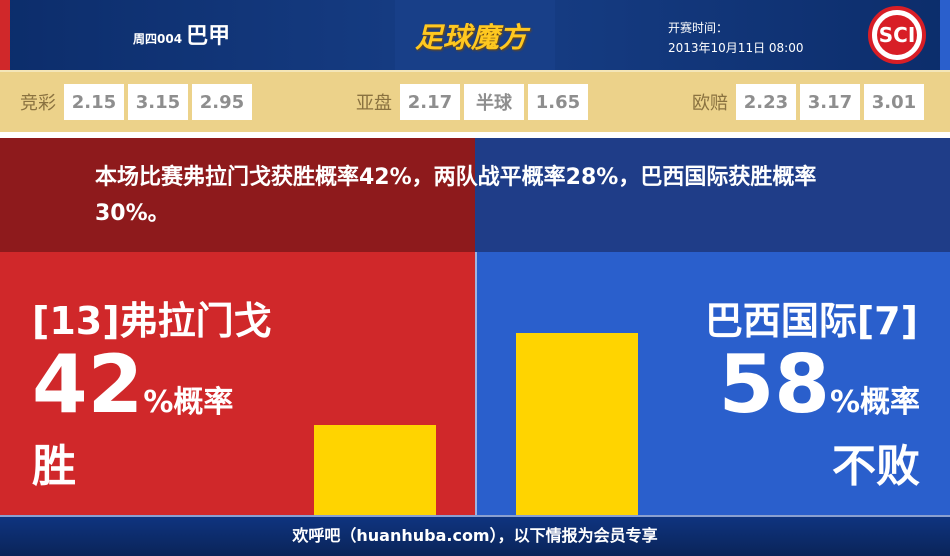 The image size is (950, 556). Describe the element at coordinates (456, 195) in the screenshot. I see `summary-text: 本场比赛弗拉门戈获胜概率42%，两队战平概率28%，巴西国际获胜概率30%。` at that location.